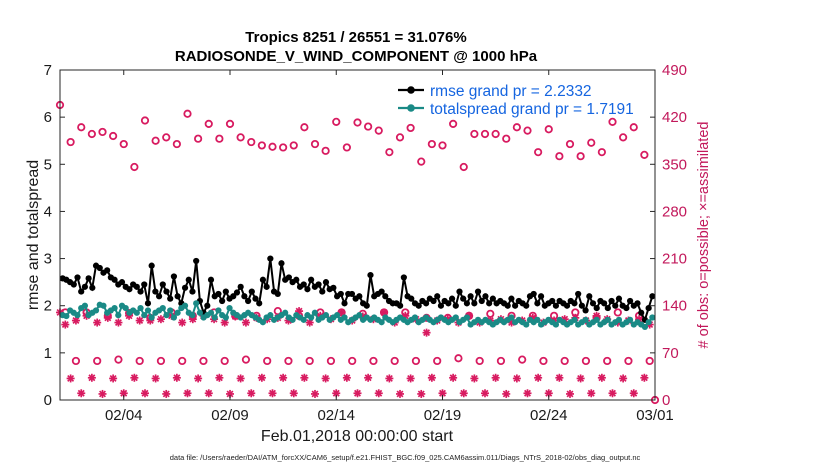 The height and width of the screenshot is (470, 830). Describe the element at coordinates (704, 235) in the screenshot. I see `y-axis-right-label: # of obs: o=possible; ×=assimilated` at that location.